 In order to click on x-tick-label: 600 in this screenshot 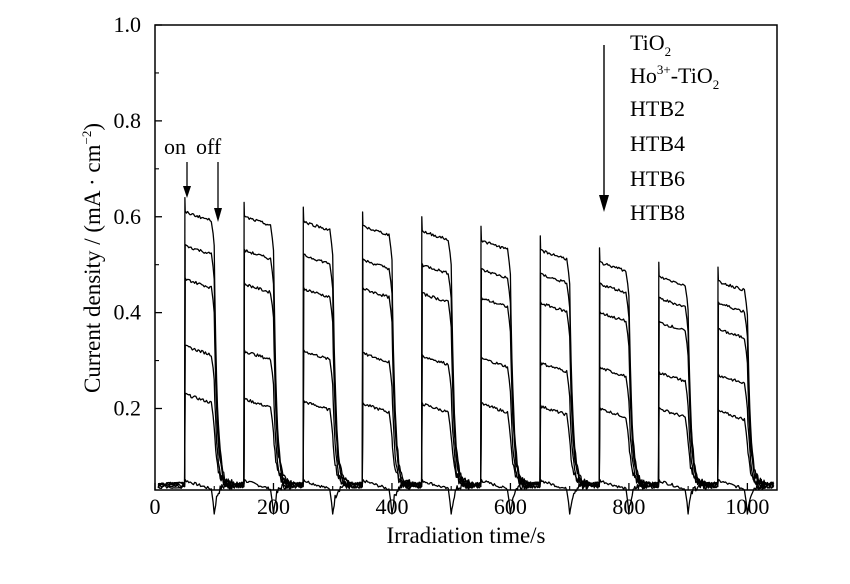, I will do `click(510, 506)`.